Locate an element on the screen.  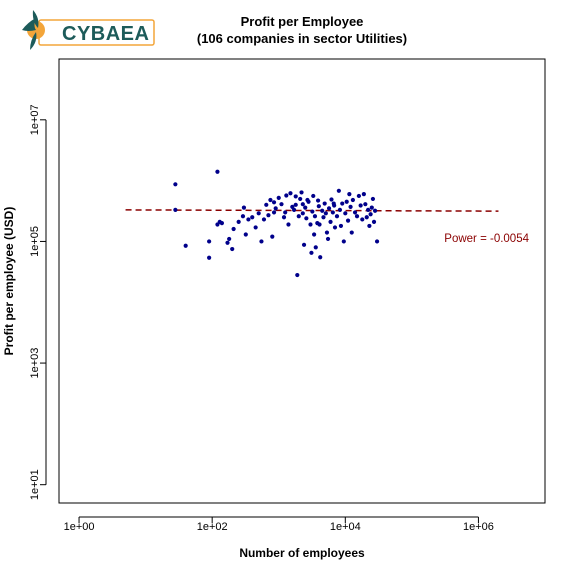
chart-subtitle: (106 companies in sector Utilities) is located at coordinates (302, 38).